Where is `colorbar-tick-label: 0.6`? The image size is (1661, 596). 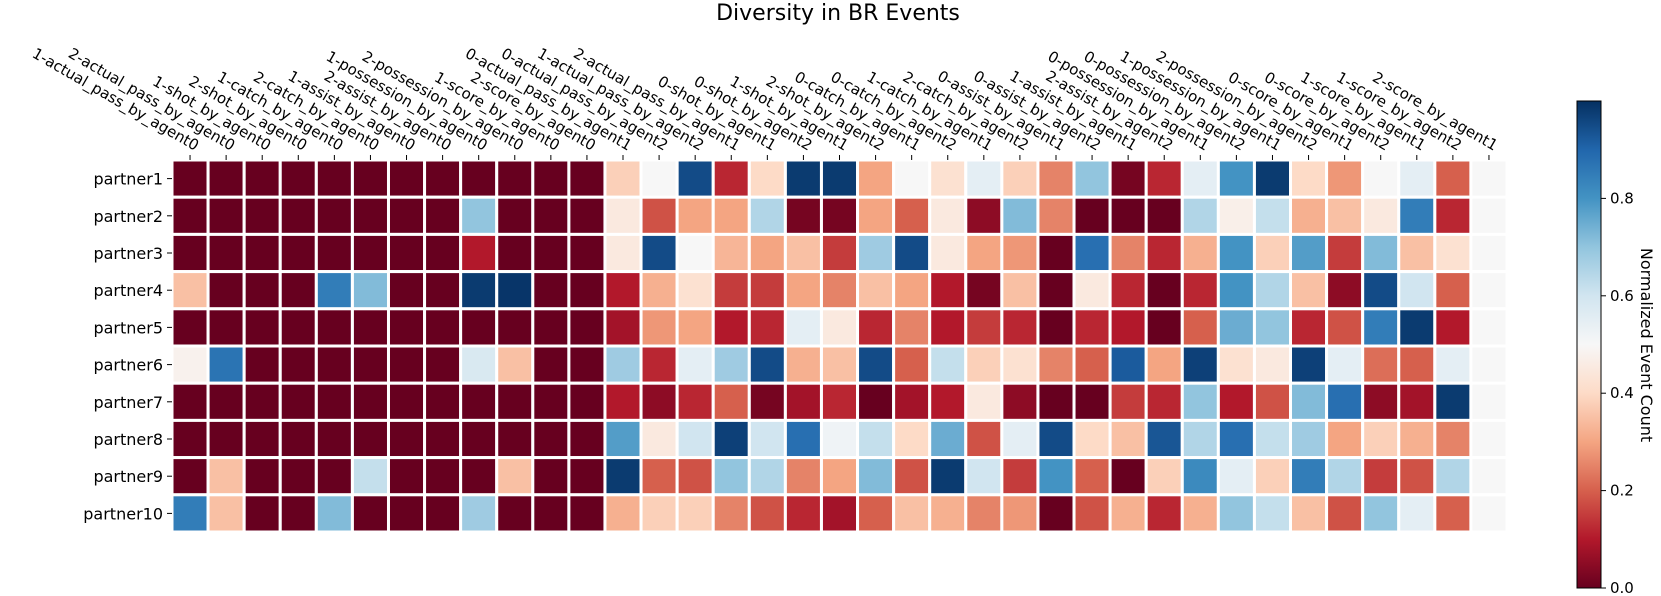
colorbar-tick-label: 0.6 is located at coordinates (1622, 296).